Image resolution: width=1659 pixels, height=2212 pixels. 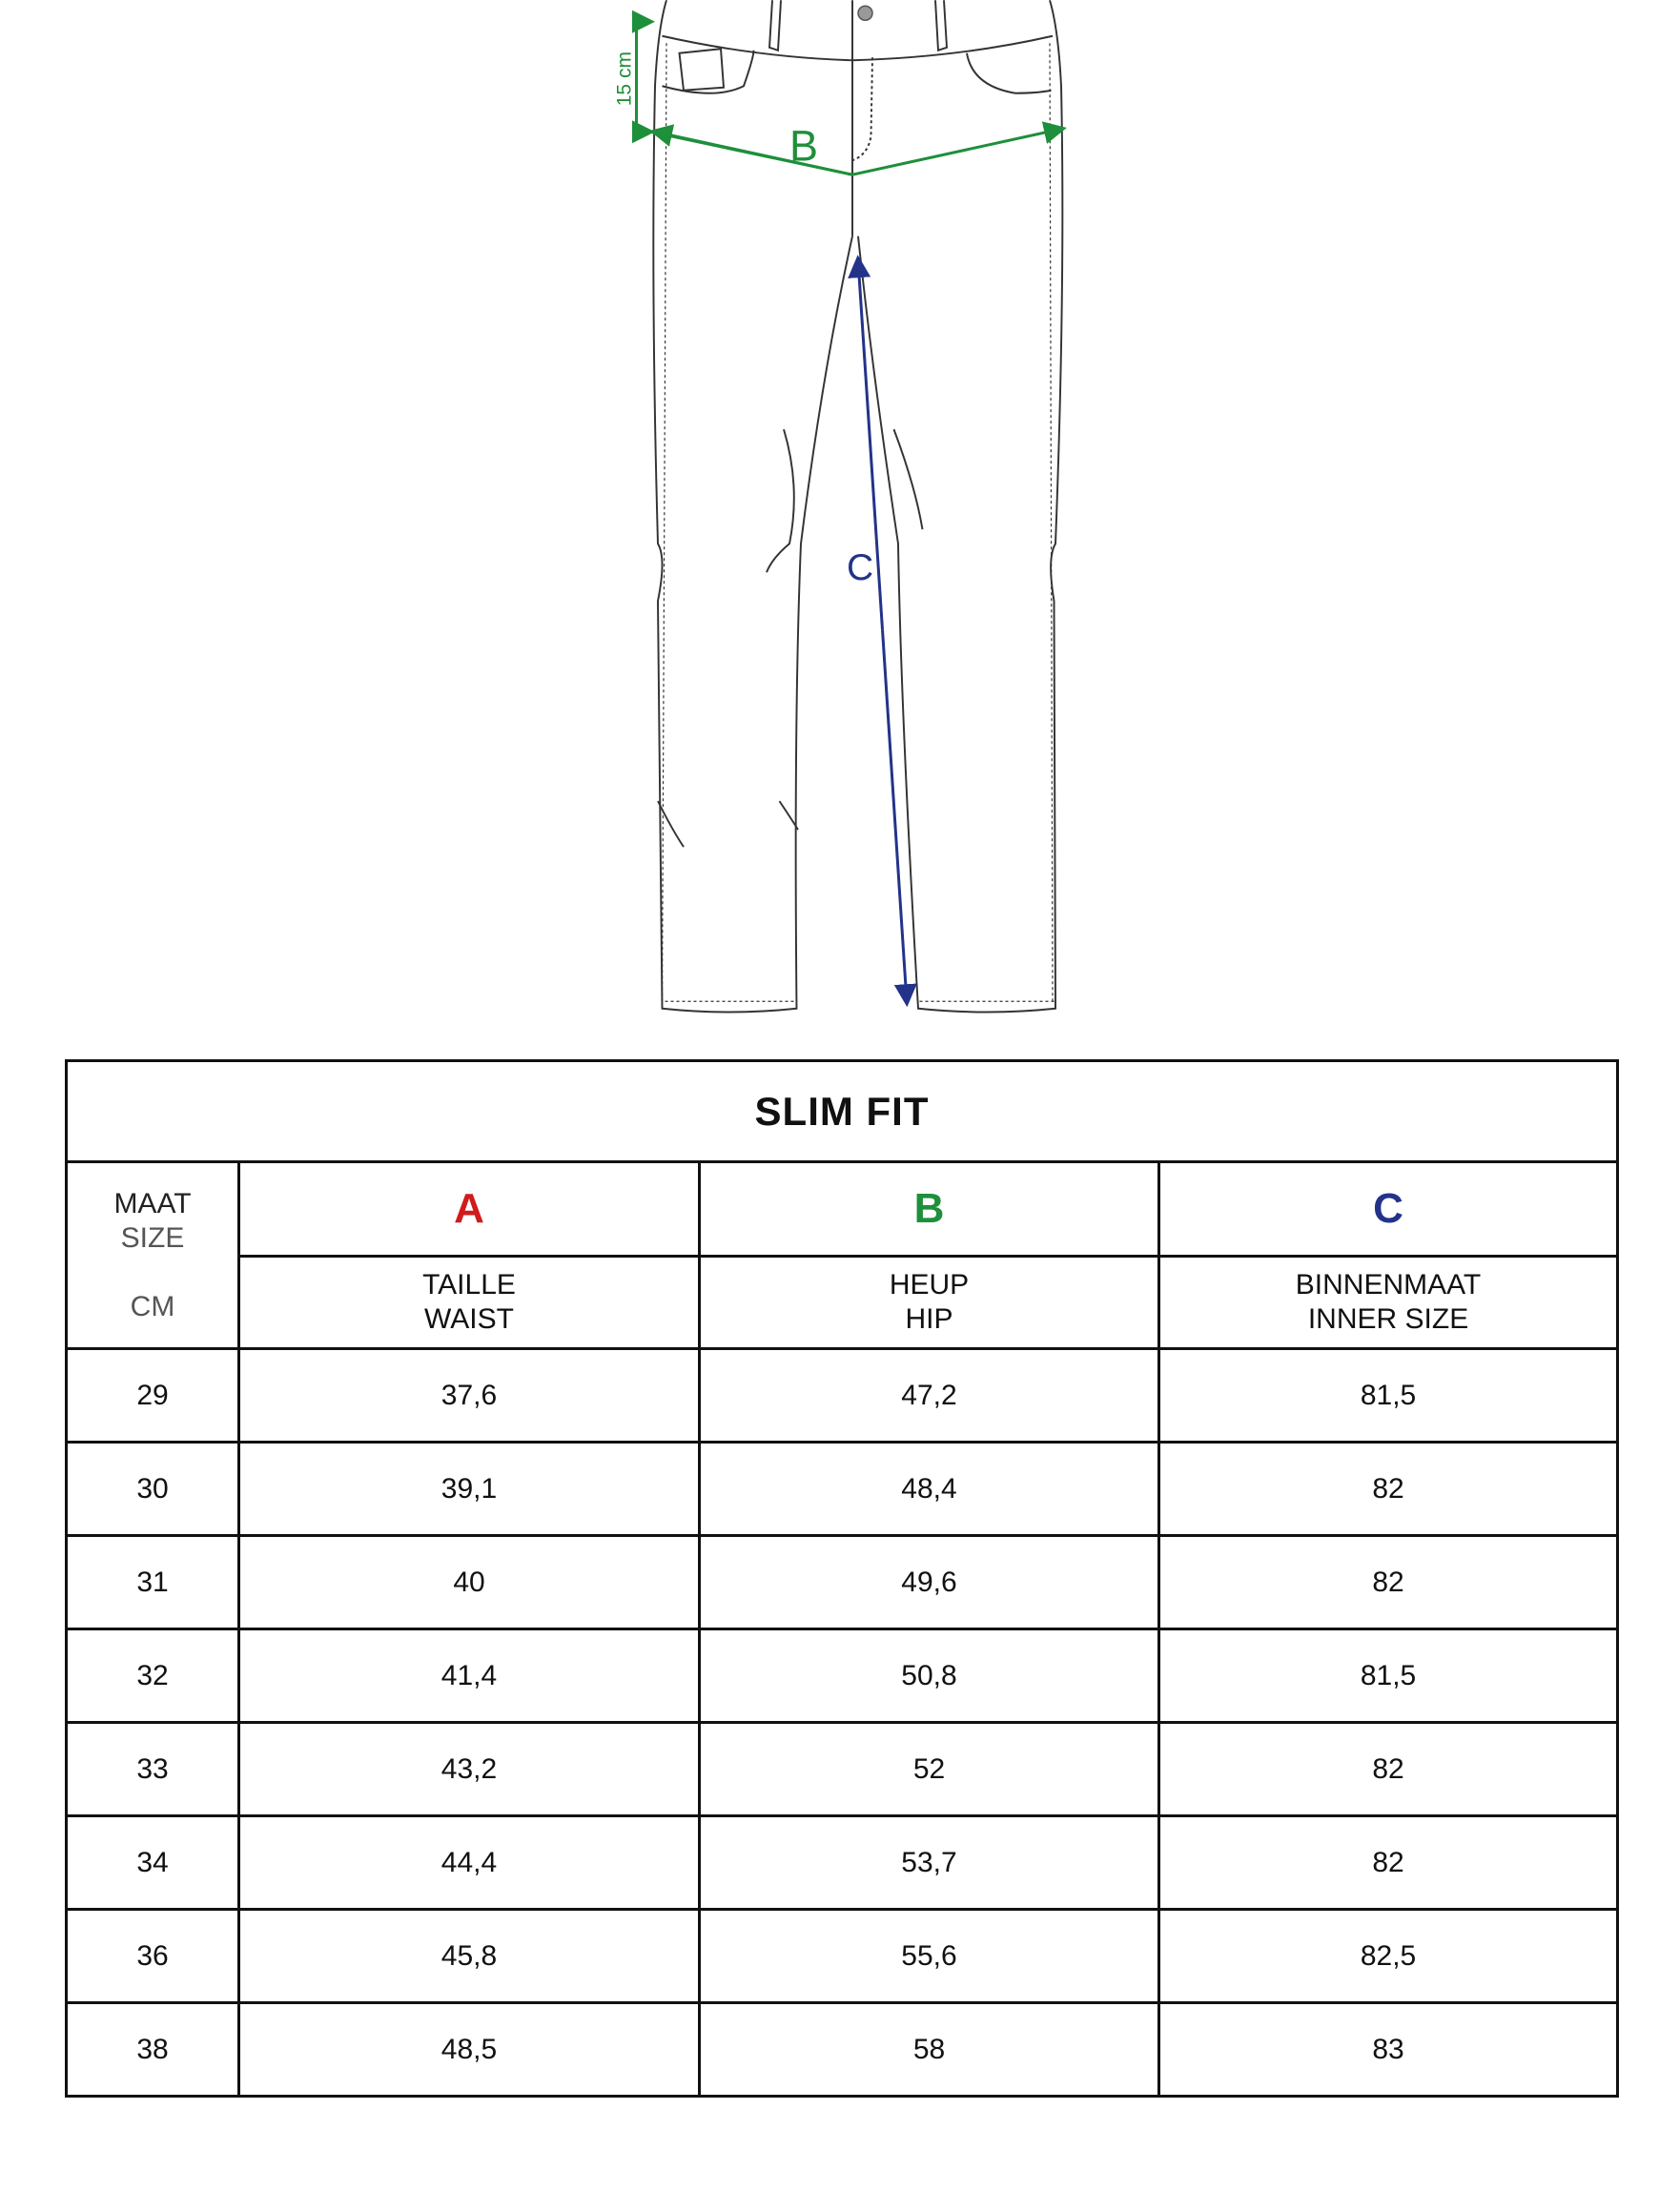 I want to click on cell-hip: 58, so click(x=929, y=2049).